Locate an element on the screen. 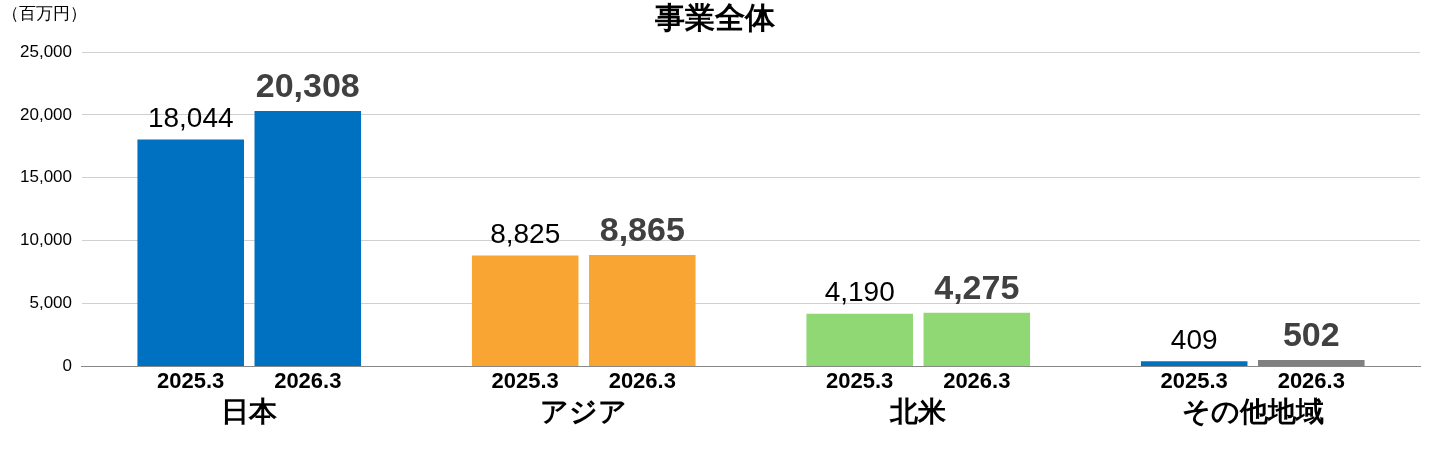  data-label: 20,308 is located at coordinates (307, 85).